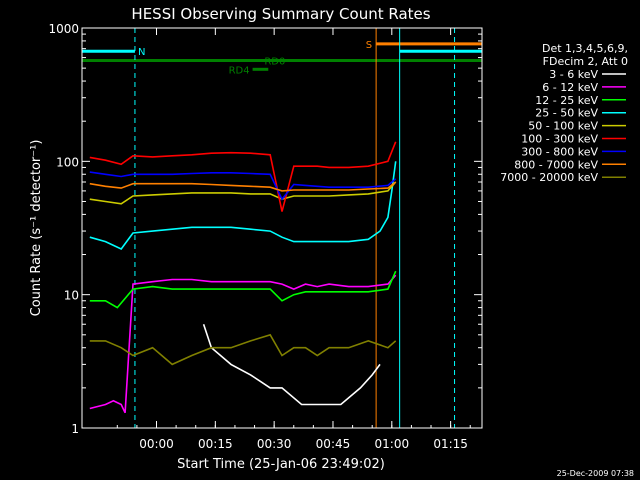 This screenshot has height=480, width=640. I want to click on legend-label-6: 300 - 800 keV, so click(559, 151).